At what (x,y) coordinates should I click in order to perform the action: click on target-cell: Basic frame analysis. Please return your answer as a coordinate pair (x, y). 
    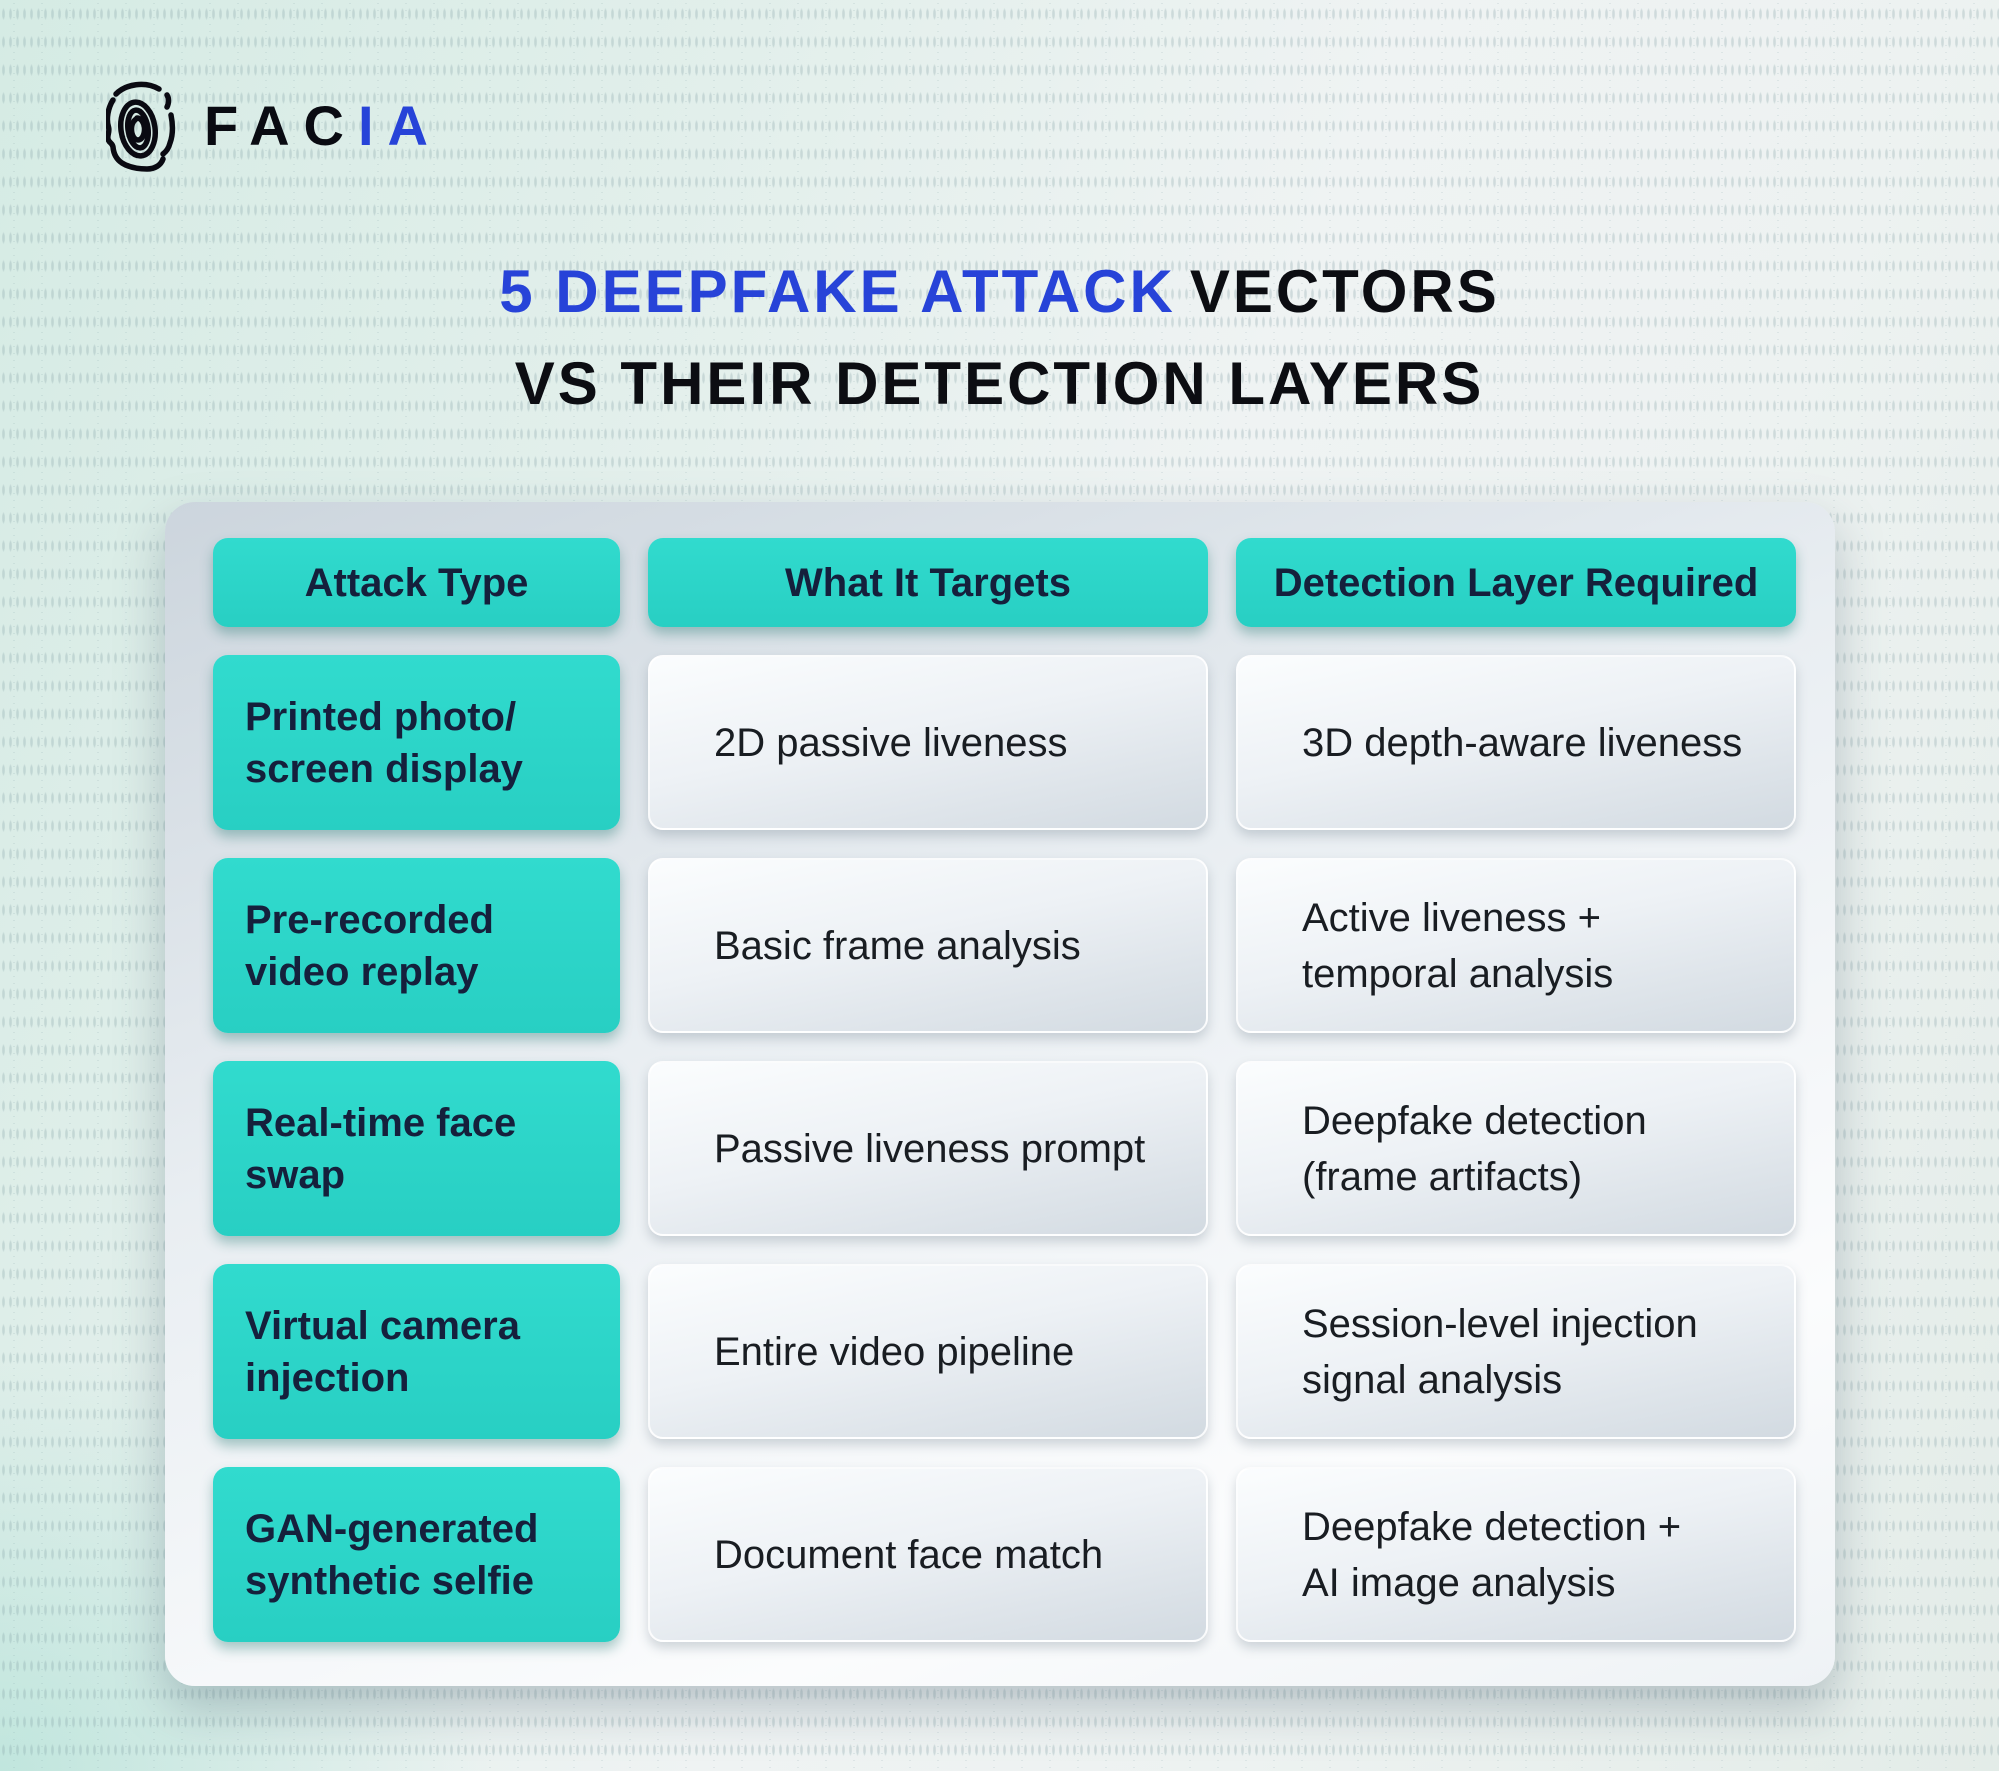
    Looking at the image, I should click on (928, 945).